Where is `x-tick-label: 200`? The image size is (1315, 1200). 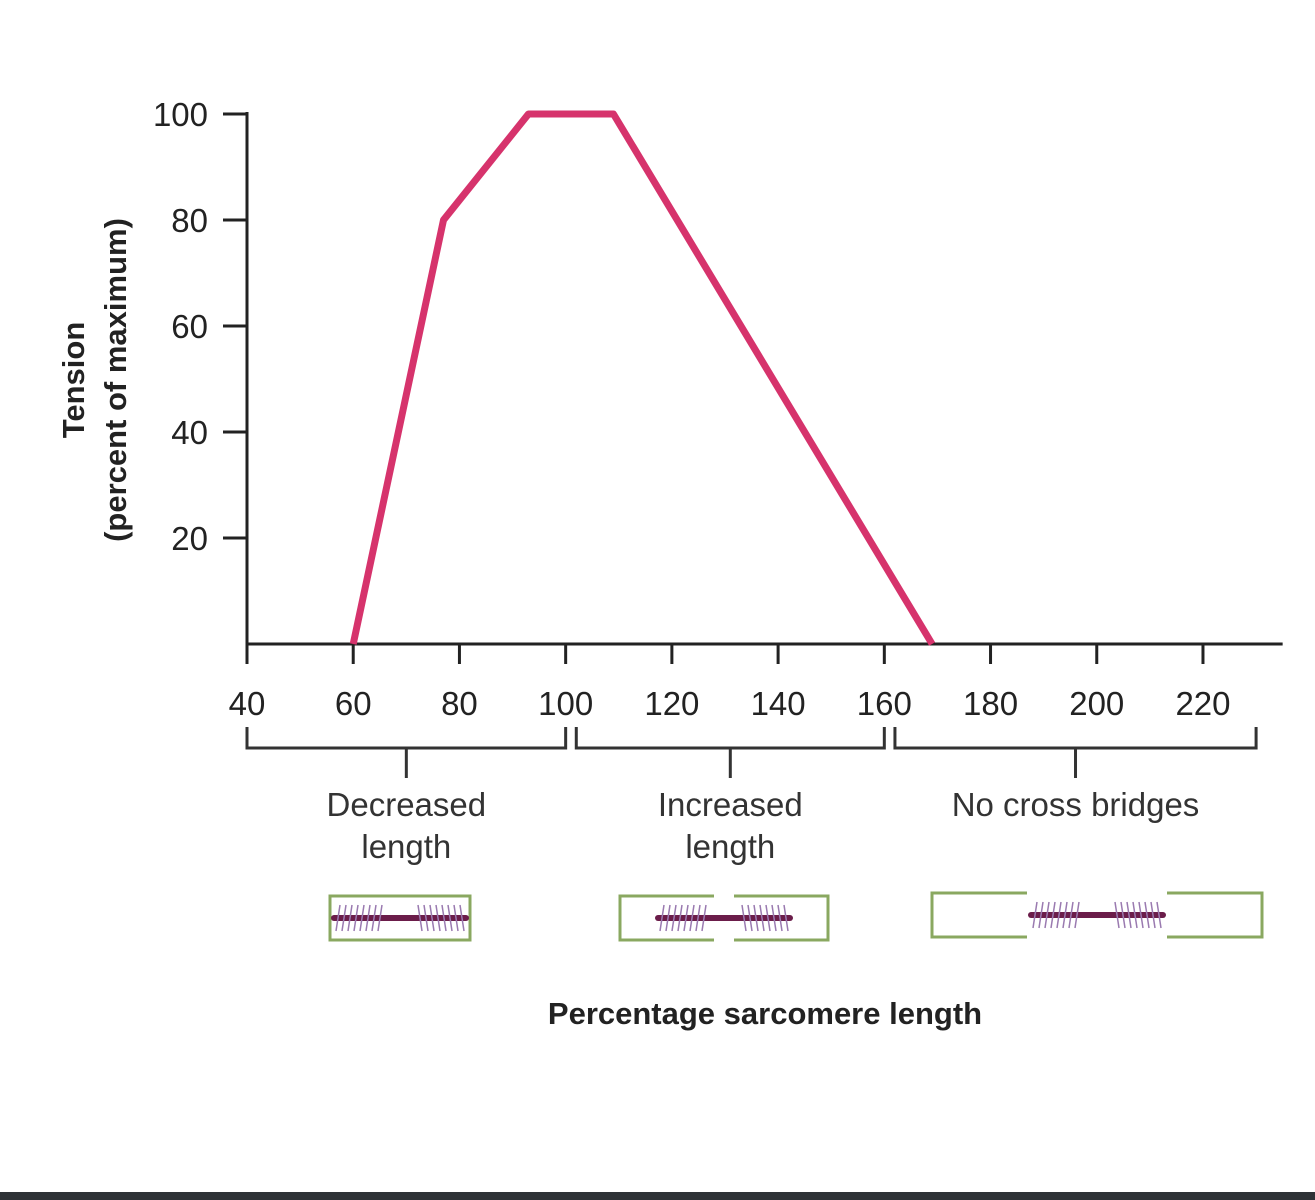 x-tick-label: 200 is located at coordinates (1096, 703).